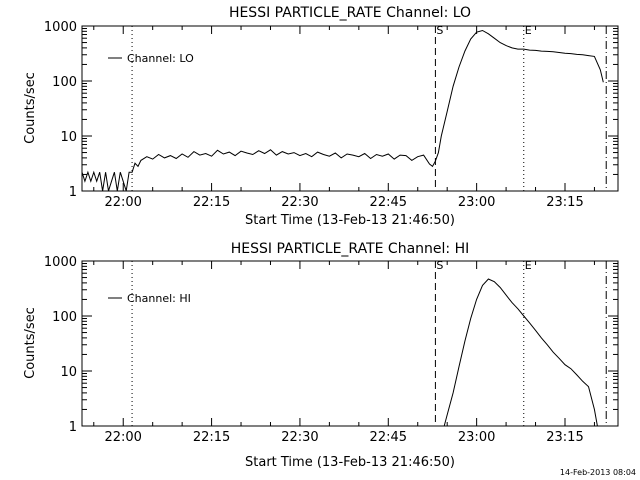 The image size is (640, 480). I want to click on chart-lo-xtick-label: 22:30, so click(299, 202).